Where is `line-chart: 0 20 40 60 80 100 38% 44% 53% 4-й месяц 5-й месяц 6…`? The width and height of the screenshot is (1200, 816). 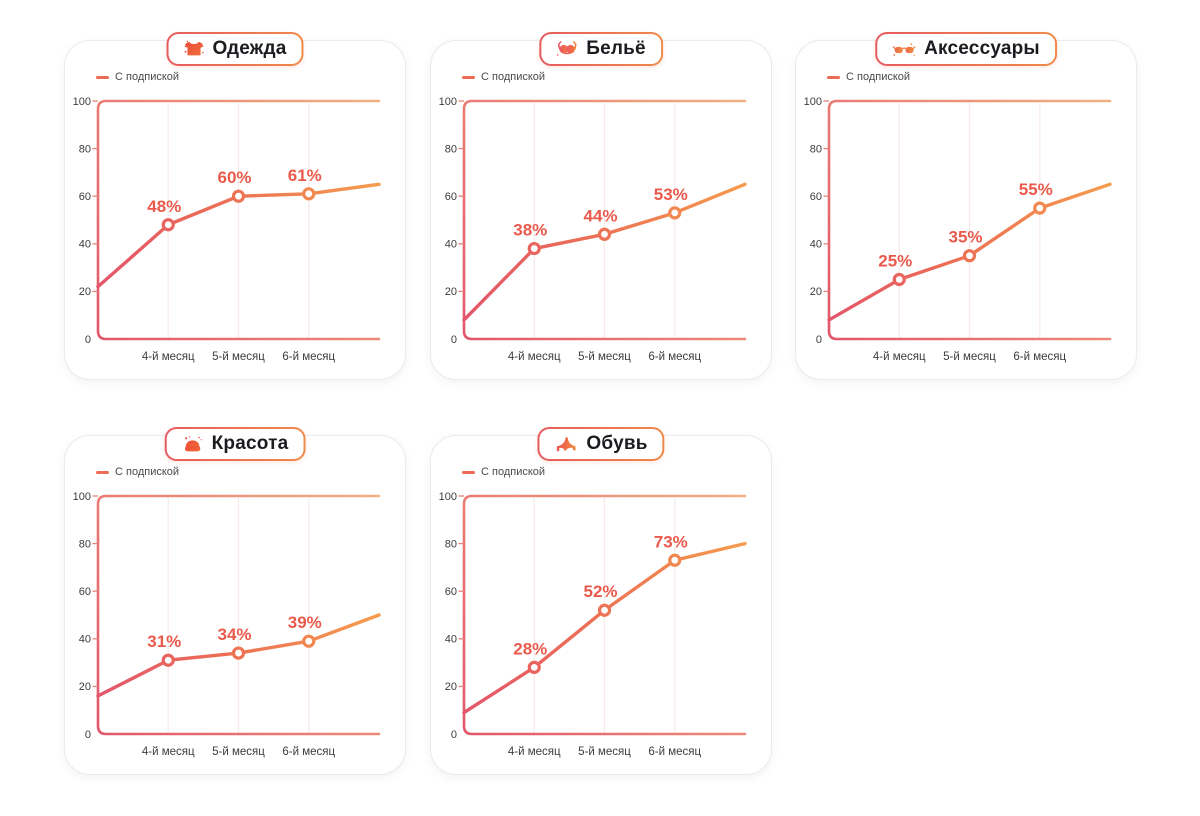 line-chart: 0 20 40 60 80 100 38% 44% 53% 4-й месяц 5-й месяц 6… is located at coordinates (593, 229).